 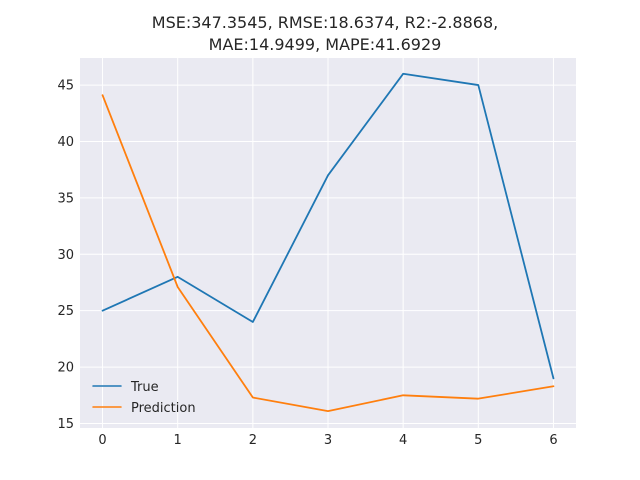 What do you see at coordinates (65, 198) in the screenshot?
I see `y-tick-label: 35` at bounding box center [65, 198].